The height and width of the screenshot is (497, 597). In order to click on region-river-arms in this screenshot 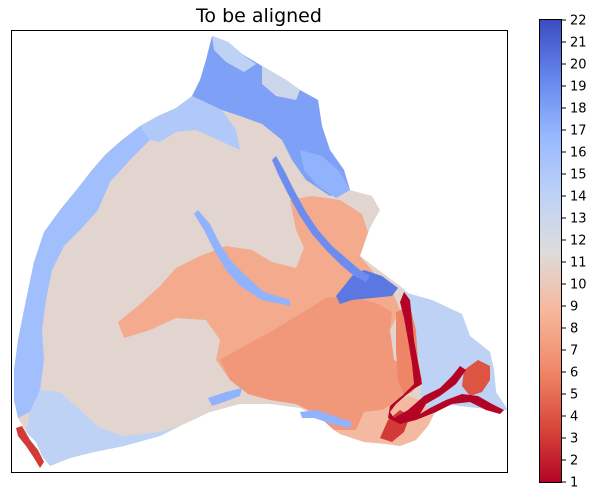, I will do `click(273, 319)`.